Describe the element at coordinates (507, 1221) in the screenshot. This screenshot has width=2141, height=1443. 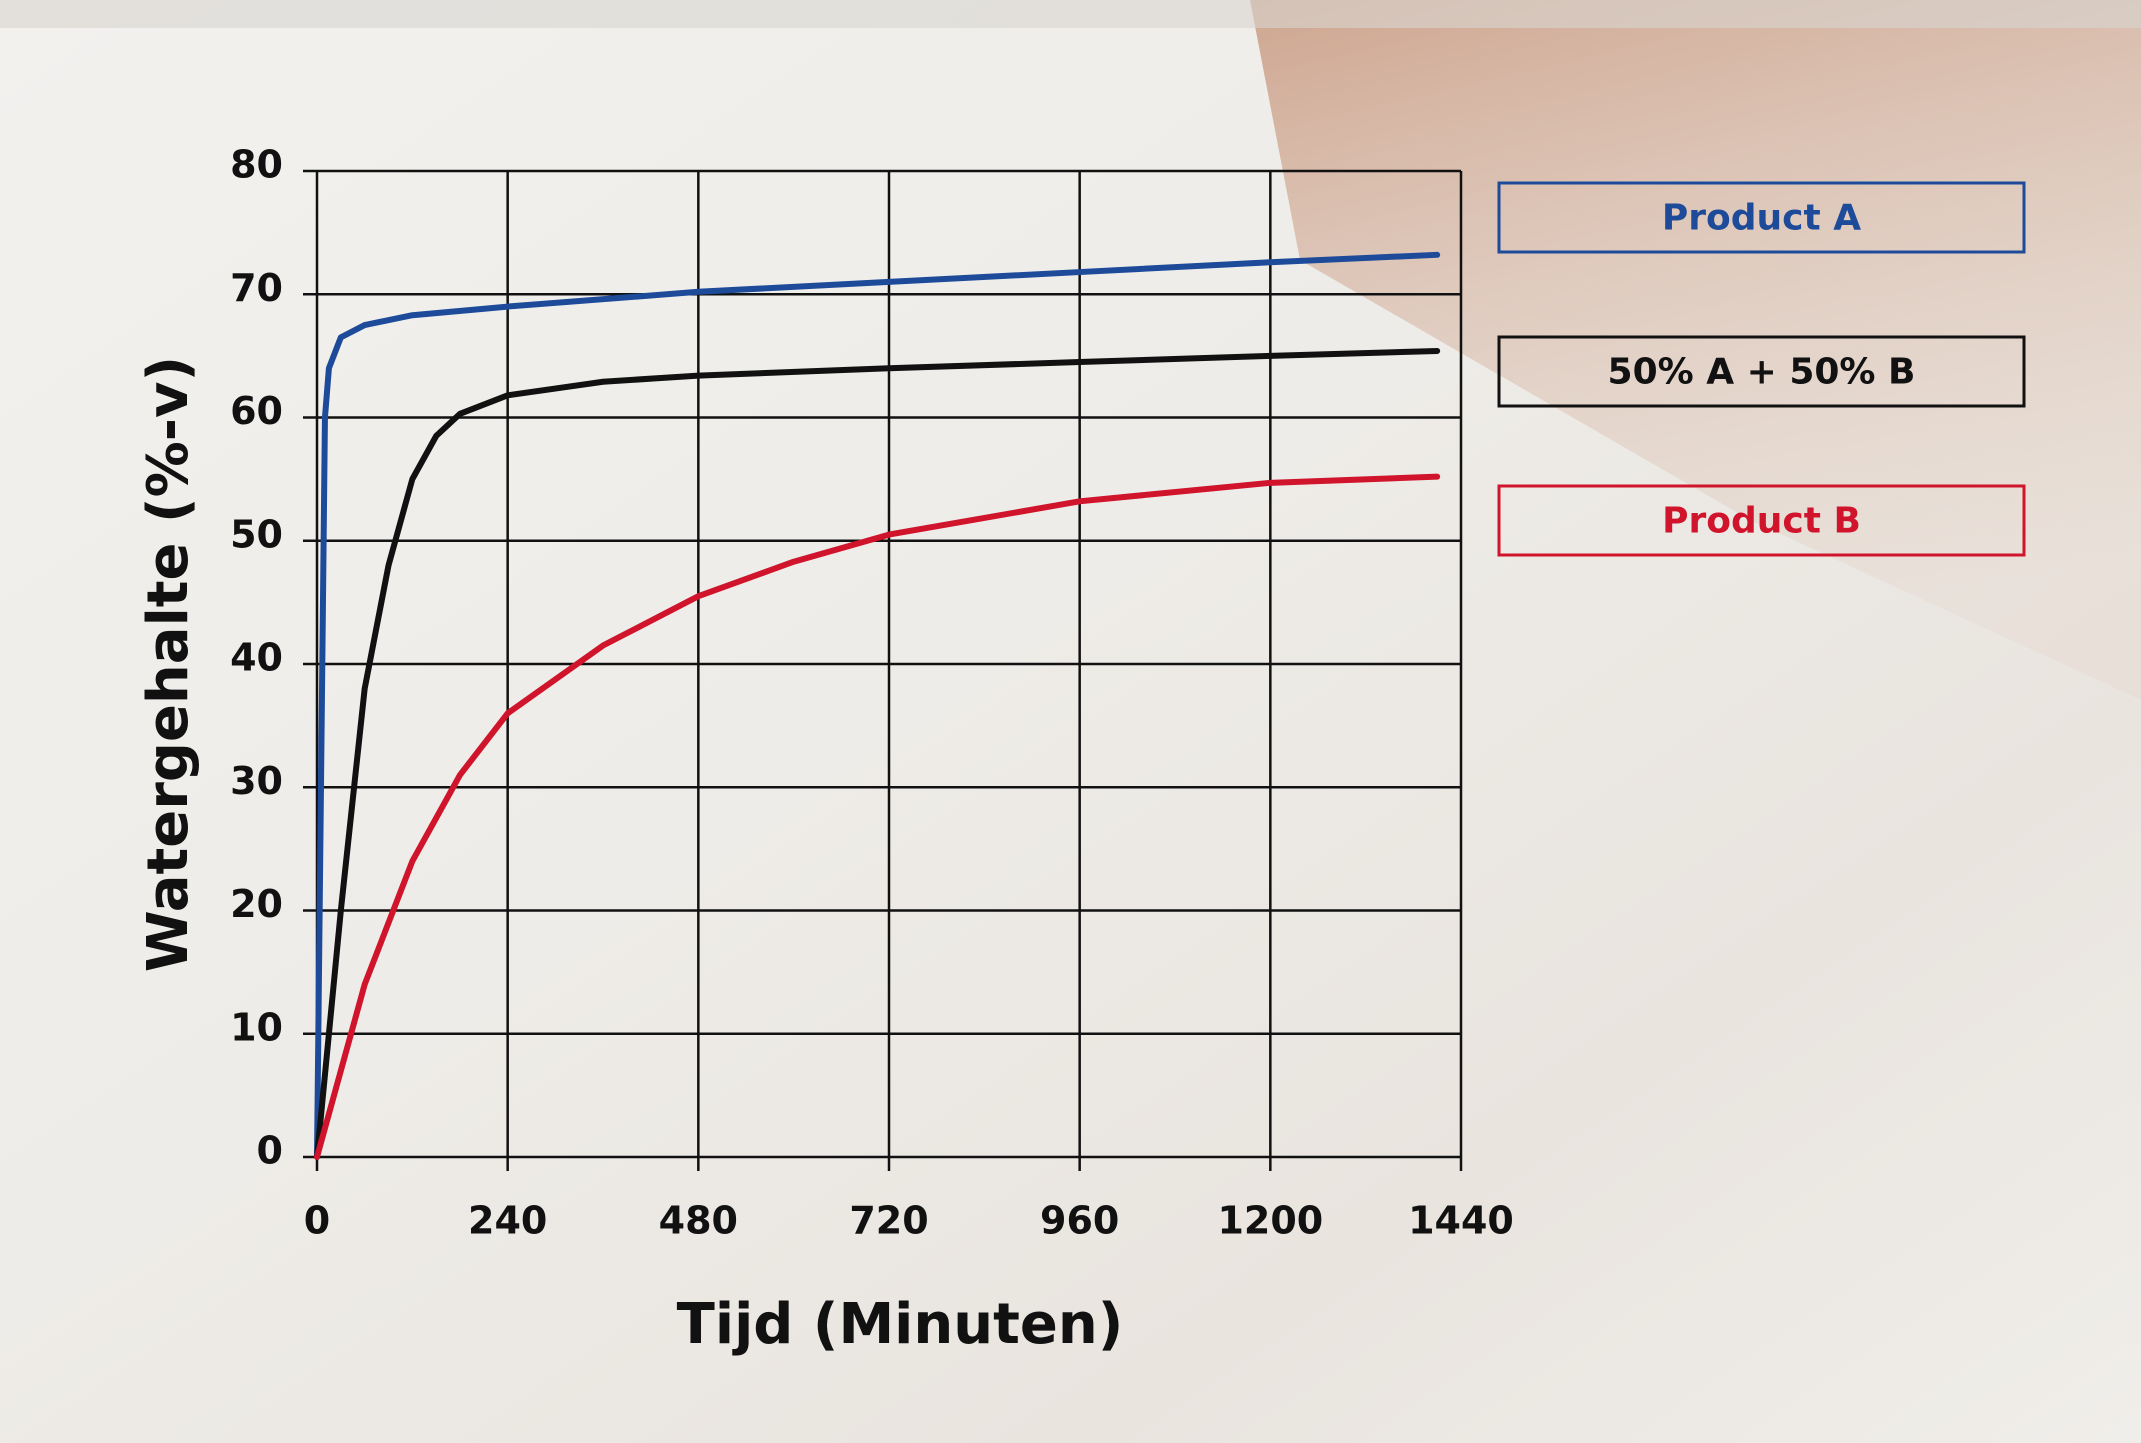
I see `x-tick-label: 240` at that location.